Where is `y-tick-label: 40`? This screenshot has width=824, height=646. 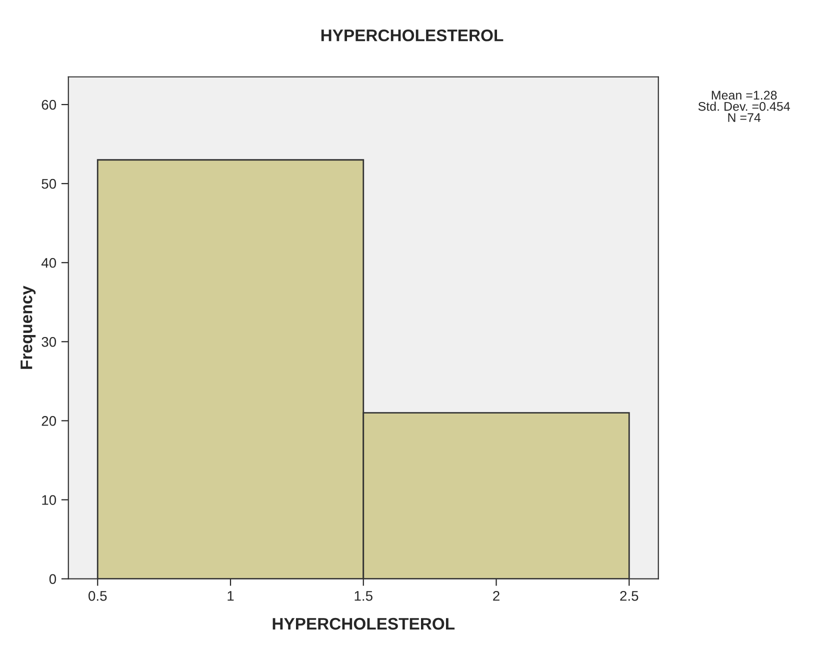
y-tick-label: 40 is located at coordinates (48, 263).